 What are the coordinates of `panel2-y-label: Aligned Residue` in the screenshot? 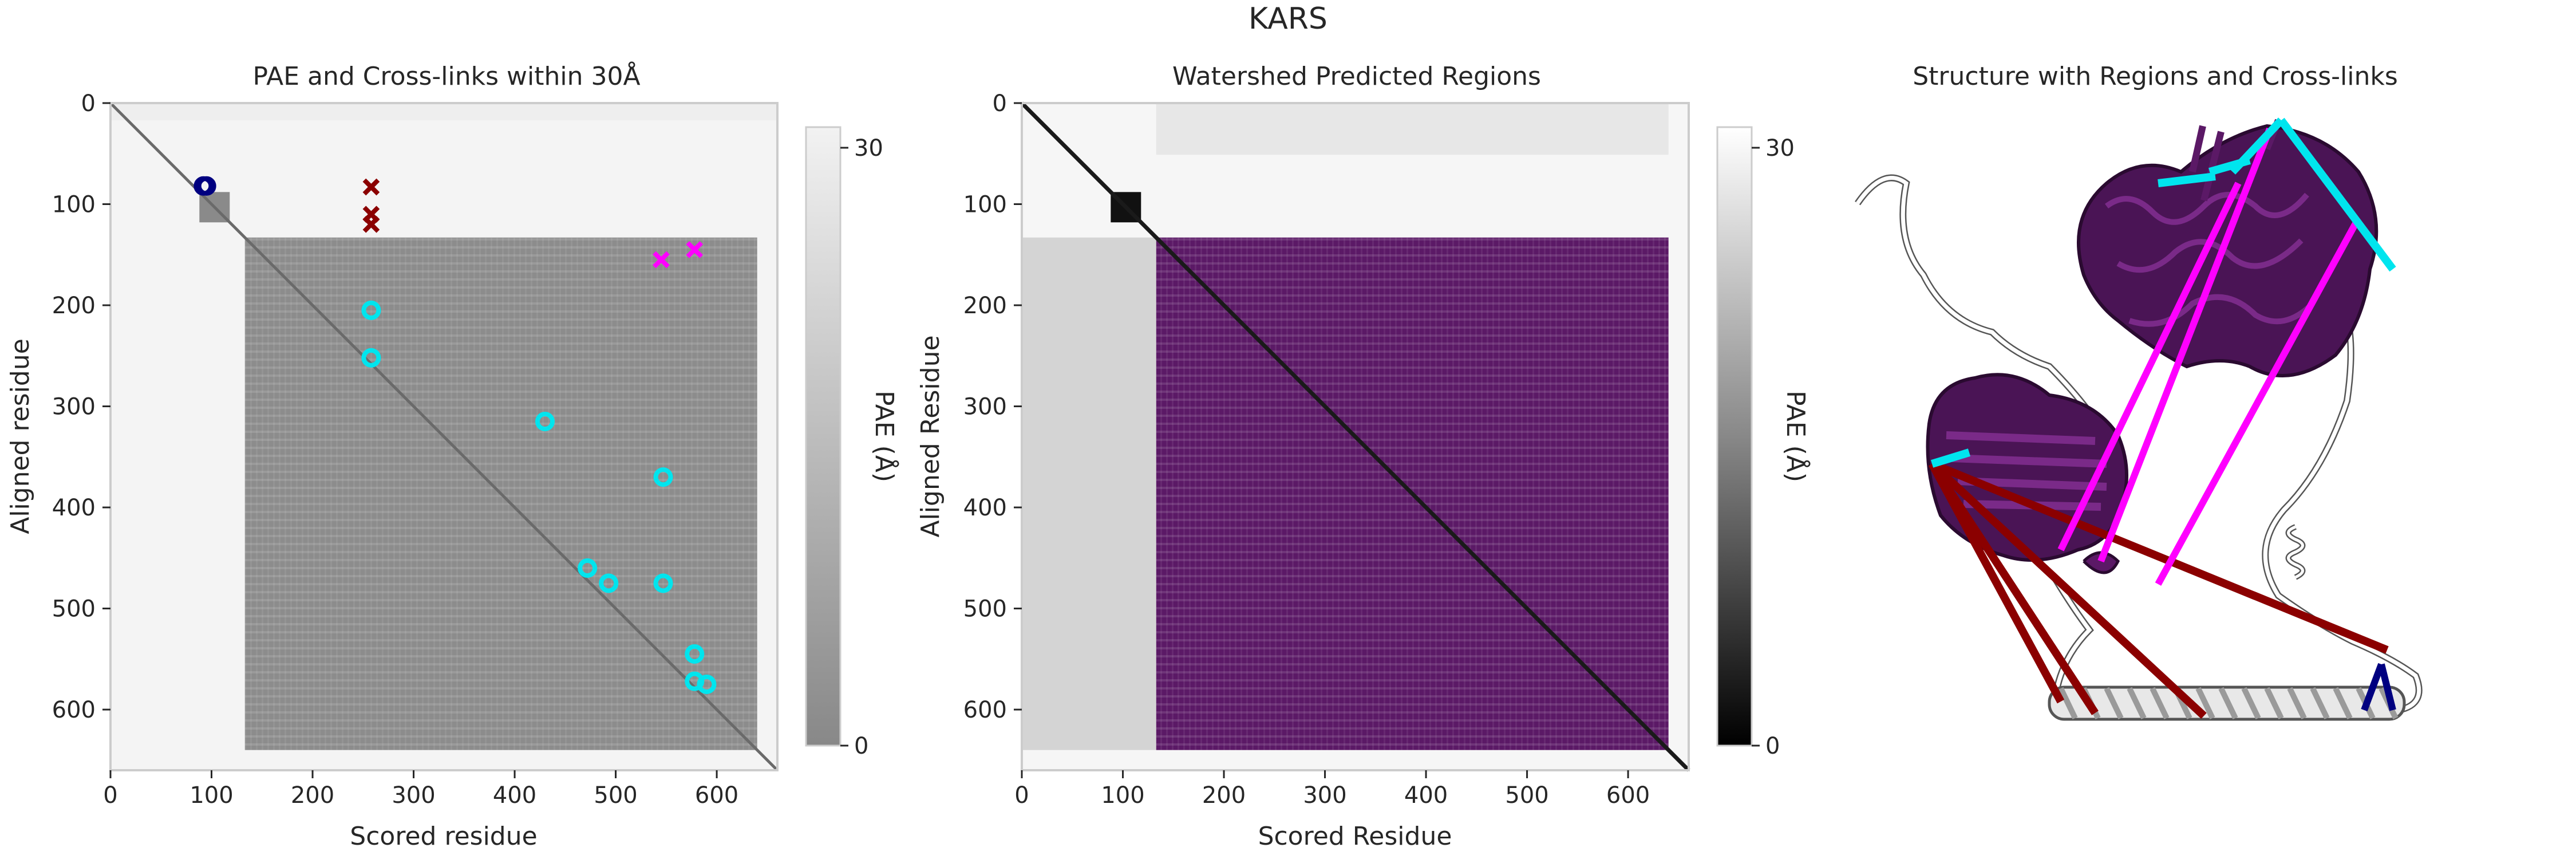 It's located at (930, 436).